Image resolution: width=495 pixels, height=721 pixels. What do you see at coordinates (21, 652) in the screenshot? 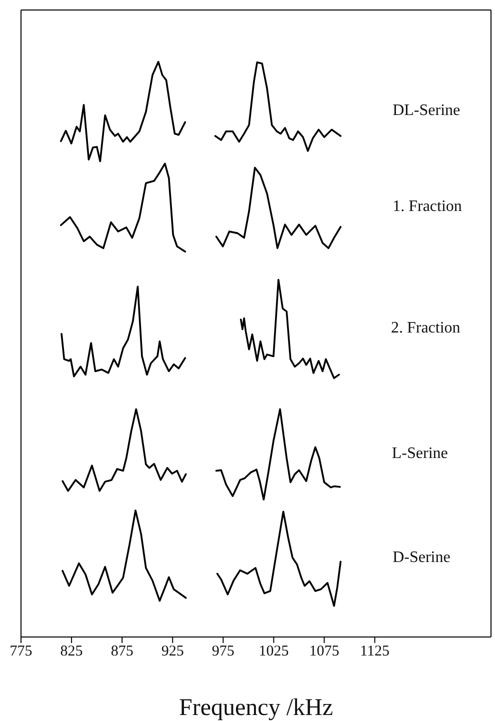
I see `x-tick-label: 775` at bounding box center [21, 652].